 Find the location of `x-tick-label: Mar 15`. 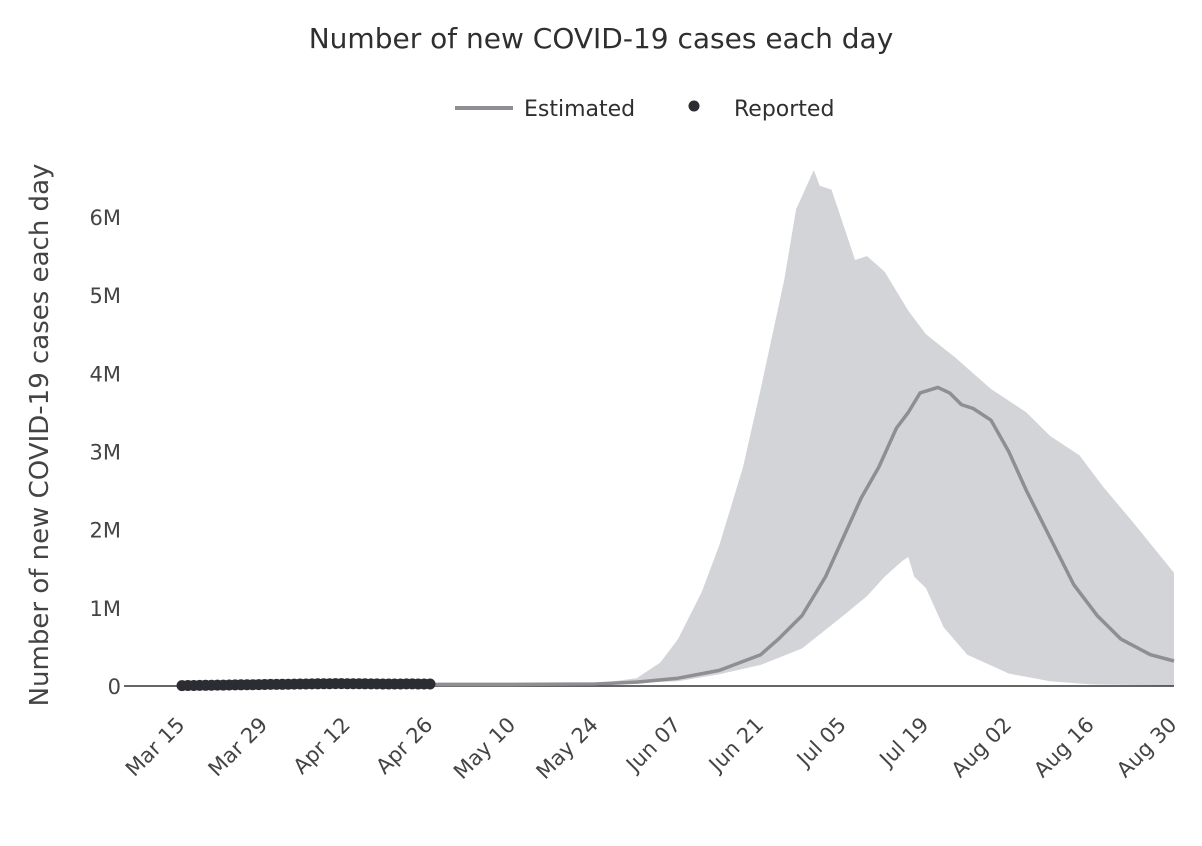

x-tick-label: Mar 15 is located at coordinates (155, 747).